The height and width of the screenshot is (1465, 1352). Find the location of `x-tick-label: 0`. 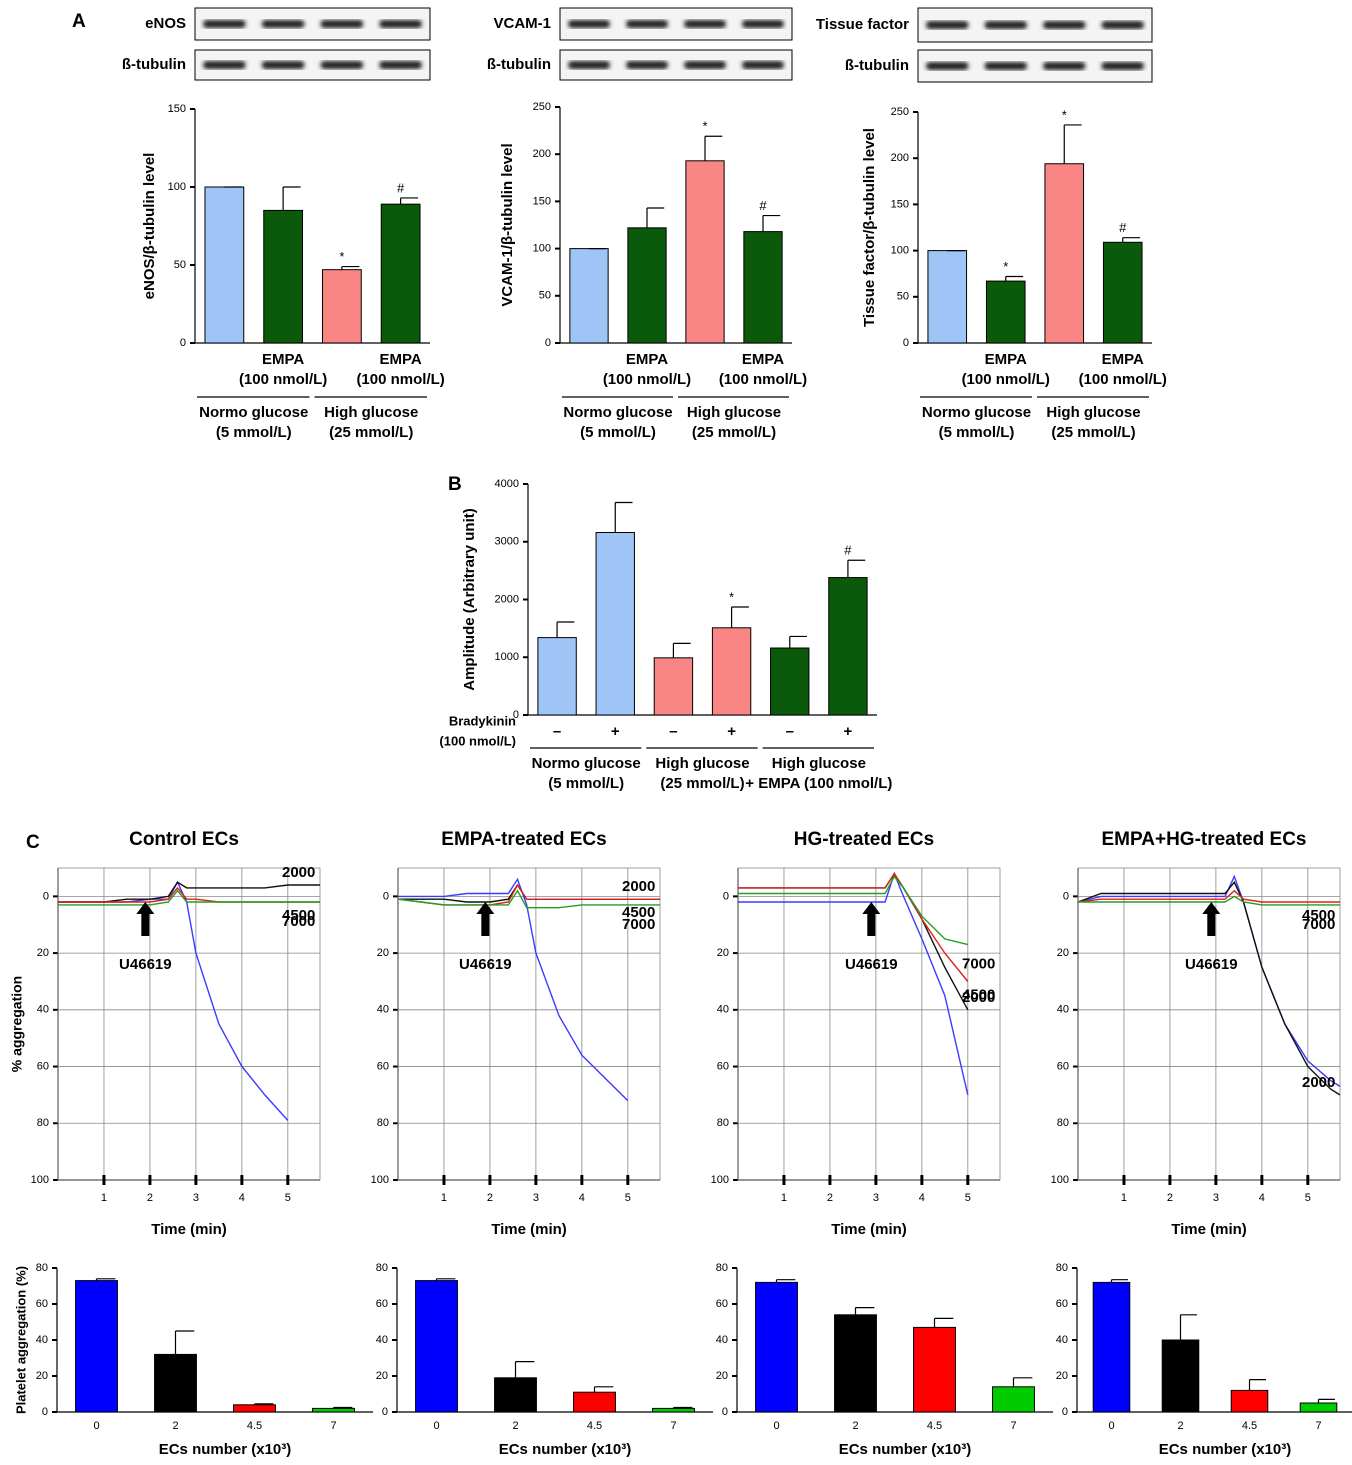

x-tick-label: 0 is located at coordinates (776, 1426).